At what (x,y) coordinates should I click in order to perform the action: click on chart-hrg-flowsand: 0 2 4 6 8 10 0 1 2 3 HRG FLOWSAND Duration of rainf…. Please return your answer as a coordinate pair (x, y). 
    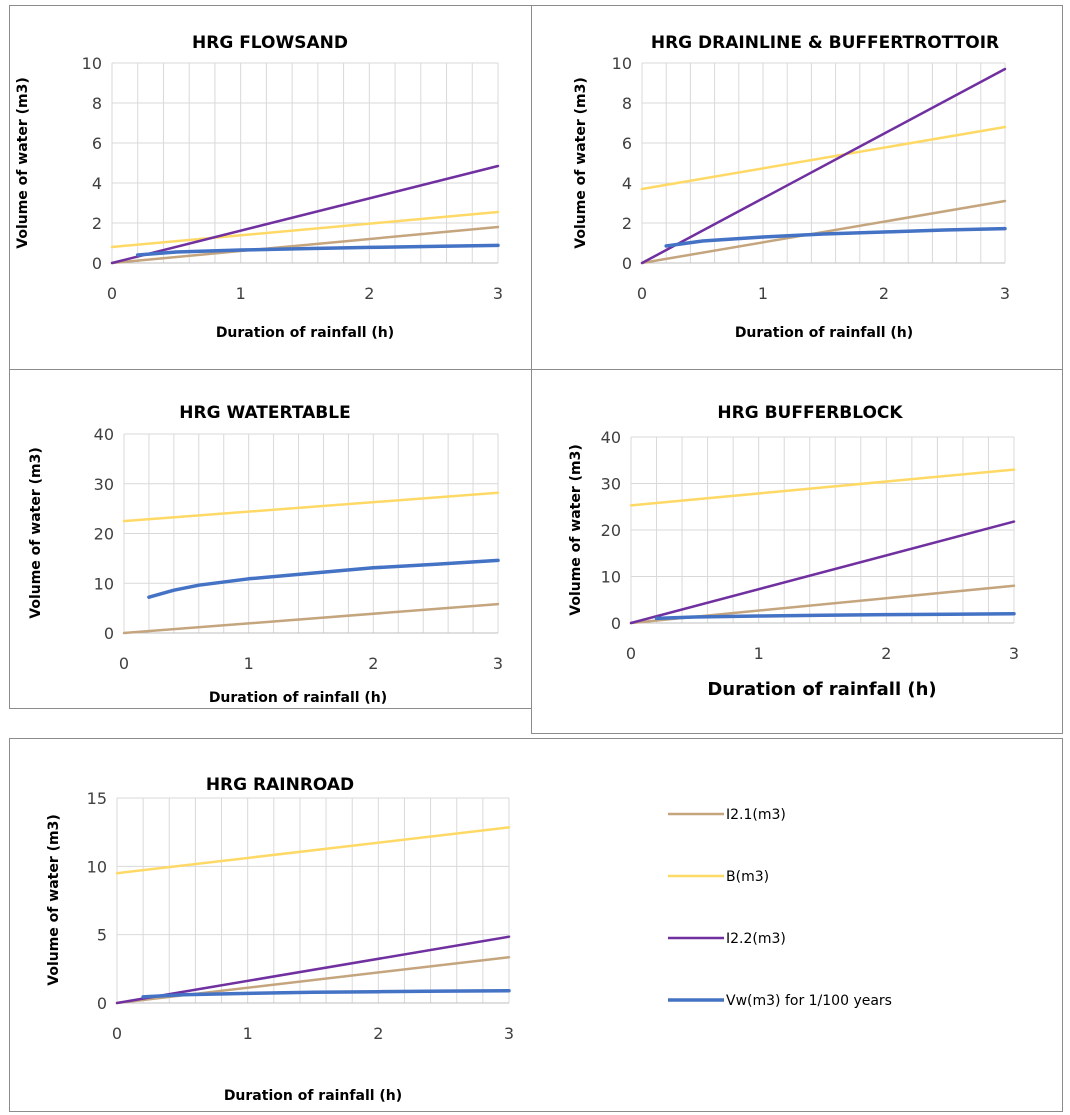
    Looking at the image, I should click on (259, 187).